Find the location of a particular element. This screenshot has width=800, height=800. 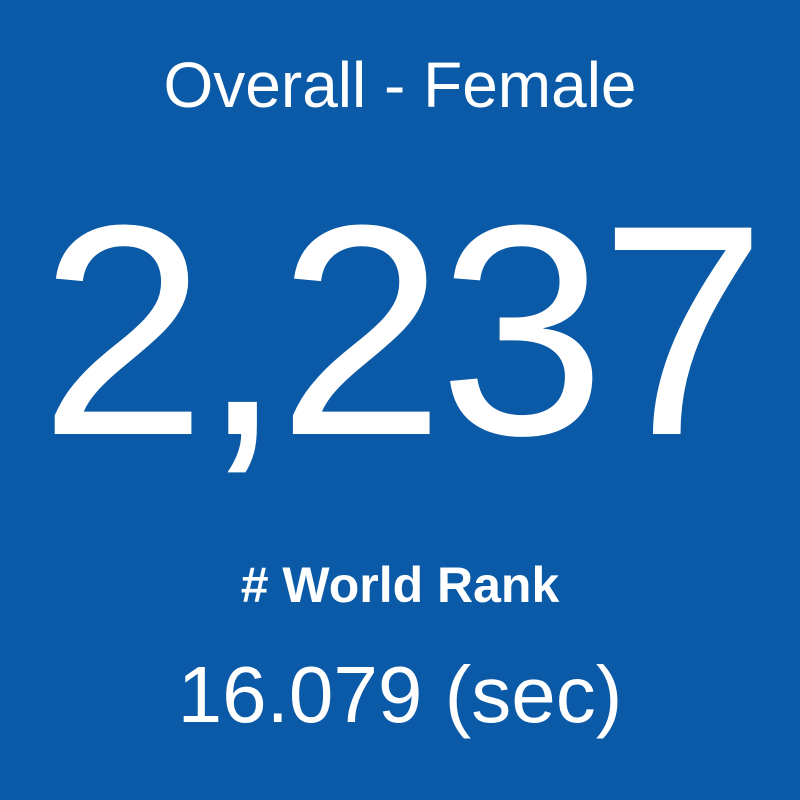

tile-title: Overall - Female is located at coordinates (400, 85).